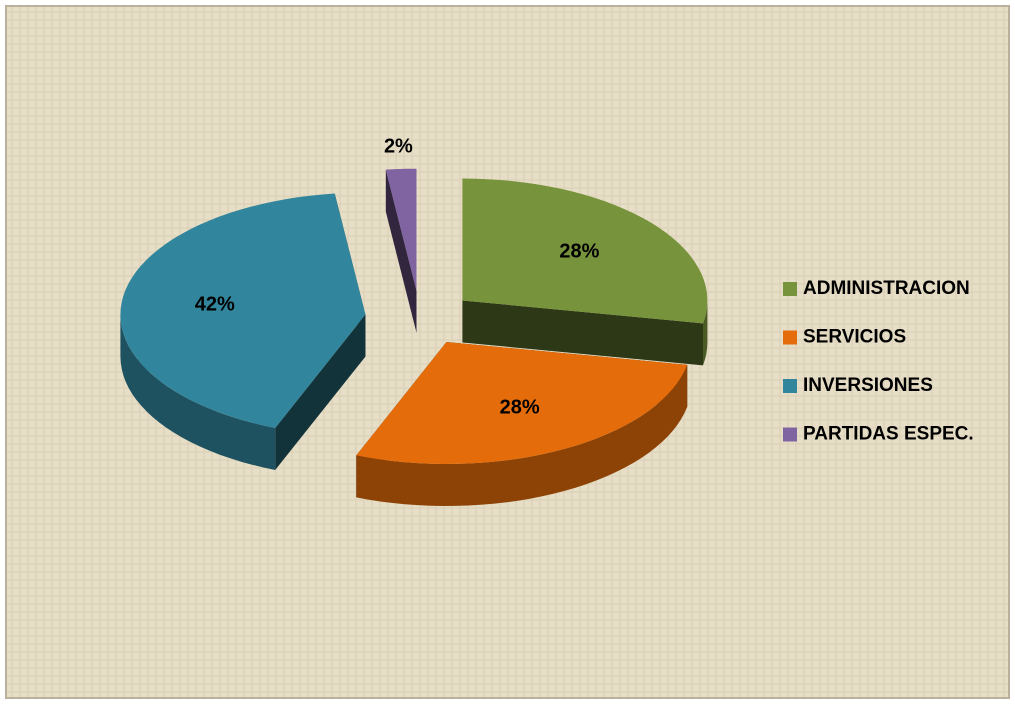 The image size is (1015, 704). I want to click on legend-label: PARTIDAS ESPEC., so click(888, 434).